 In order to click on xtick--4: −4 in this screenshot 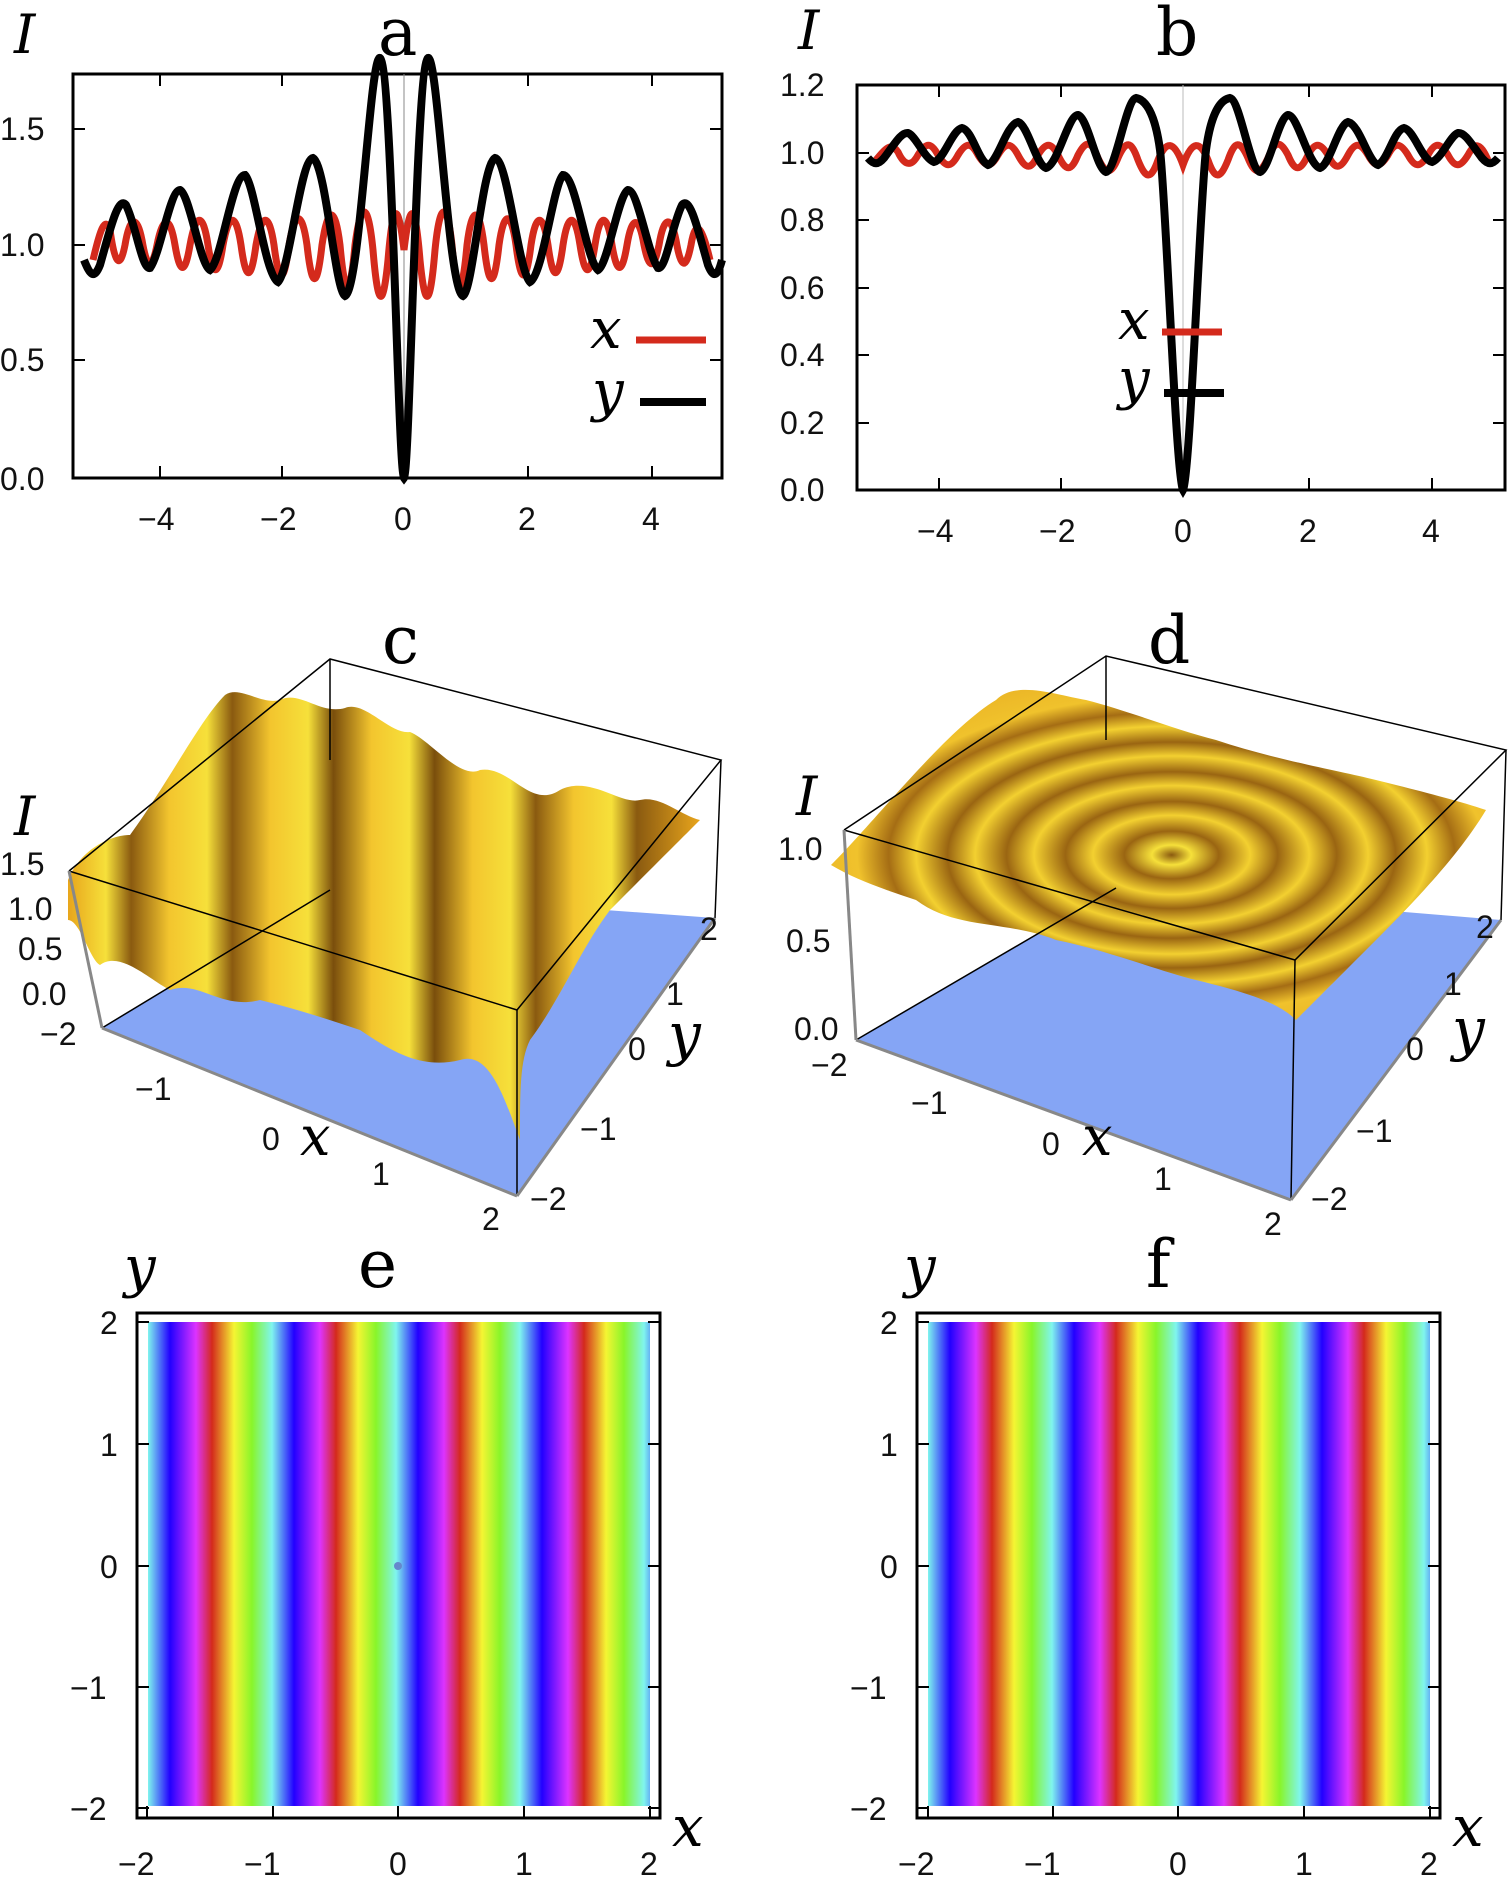, I will do `click(156, 519)`.